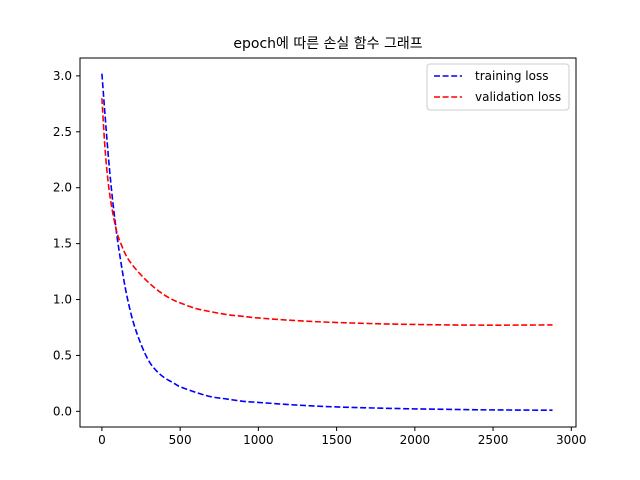  I want to click on x-axis: 0 500 1000 1500 2000 2500 3000, so click(342, 437).